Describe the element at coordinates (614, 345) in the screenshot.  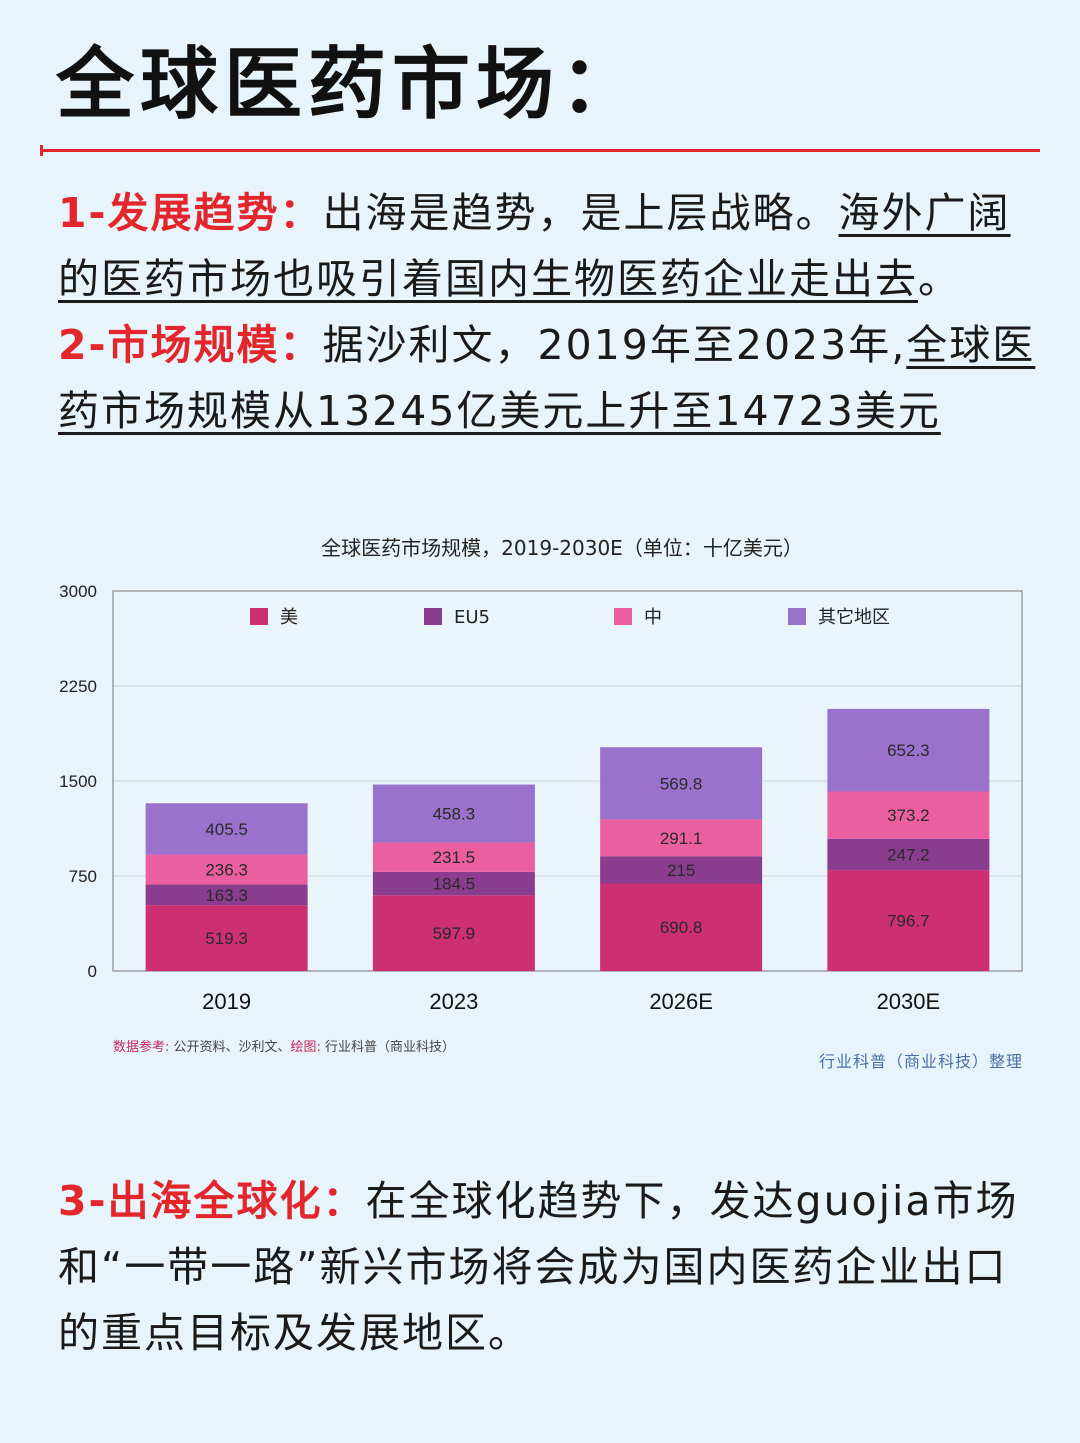
I see `section-text: 据沙利文，2019年至2023年,` at that location.